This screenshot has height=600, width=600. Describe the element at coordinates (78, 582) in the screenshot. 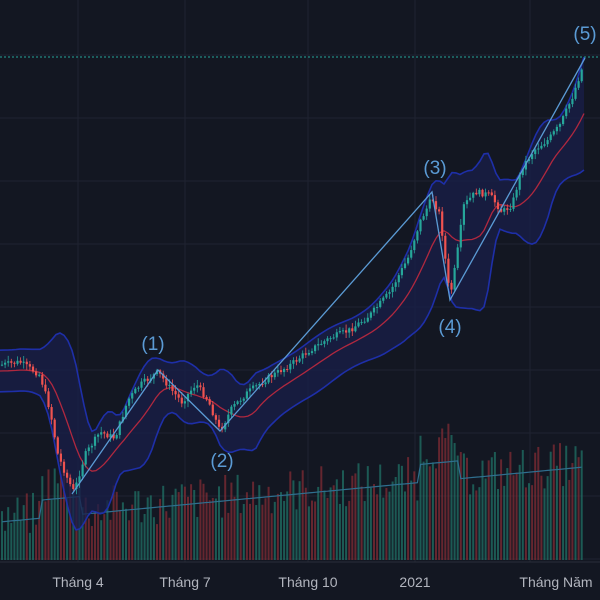

I see `x-tick-label-thang-4: Tháng 4` at that location.